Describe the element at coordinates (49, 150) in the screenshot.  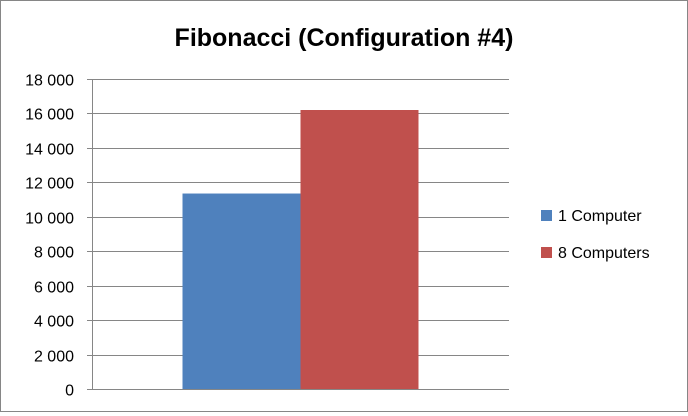
I see `y-tick-label: 14 000` at that location.